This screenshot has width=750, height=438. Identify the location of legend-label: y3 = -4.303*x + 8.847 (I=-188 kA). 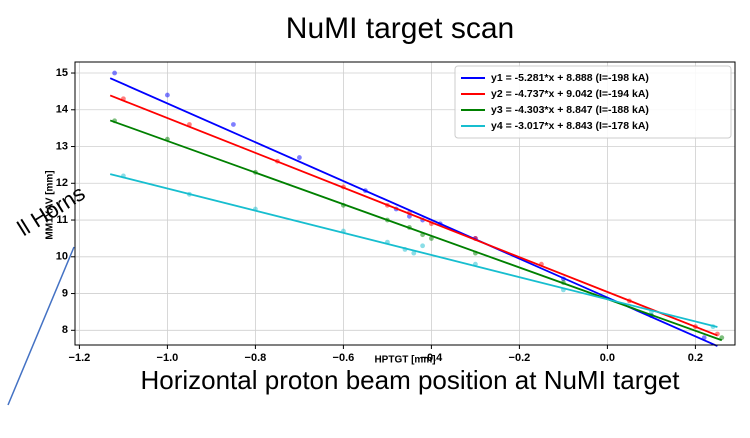
(570, 110).